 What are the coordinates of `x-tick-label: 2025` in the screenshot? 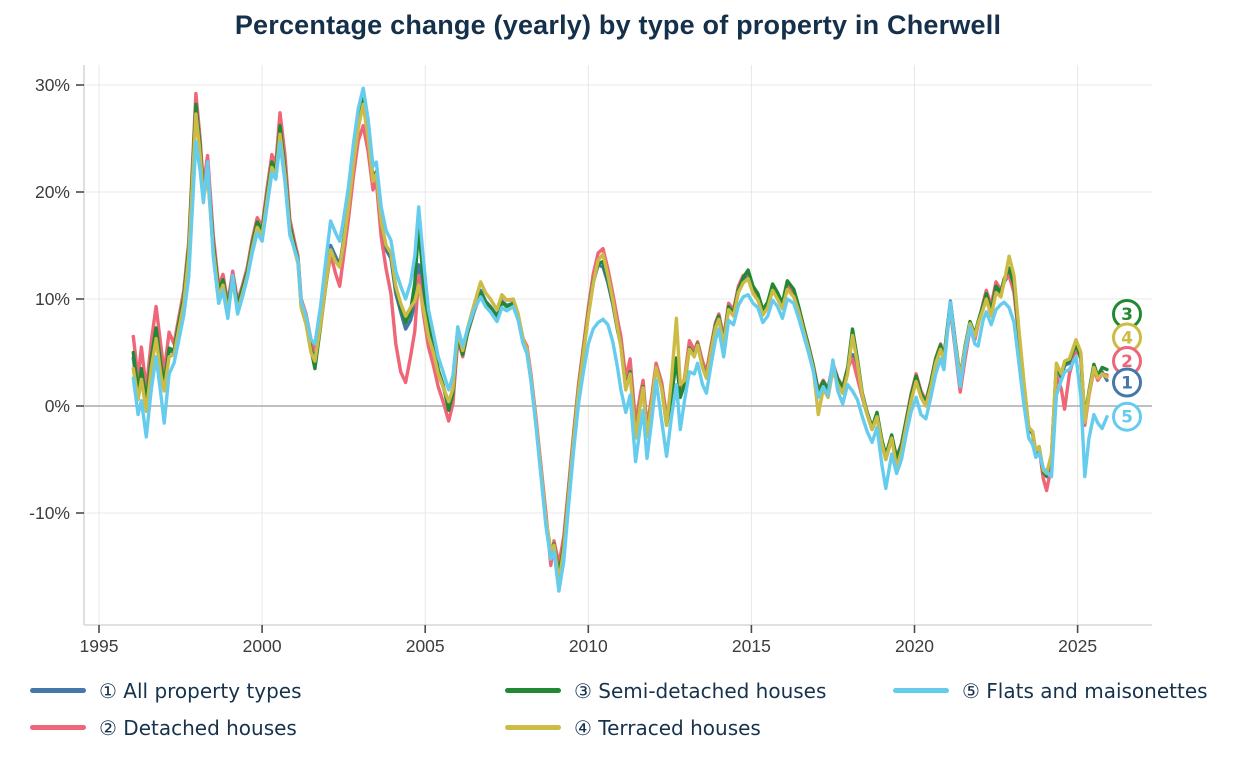 It's located at (1077, 646).